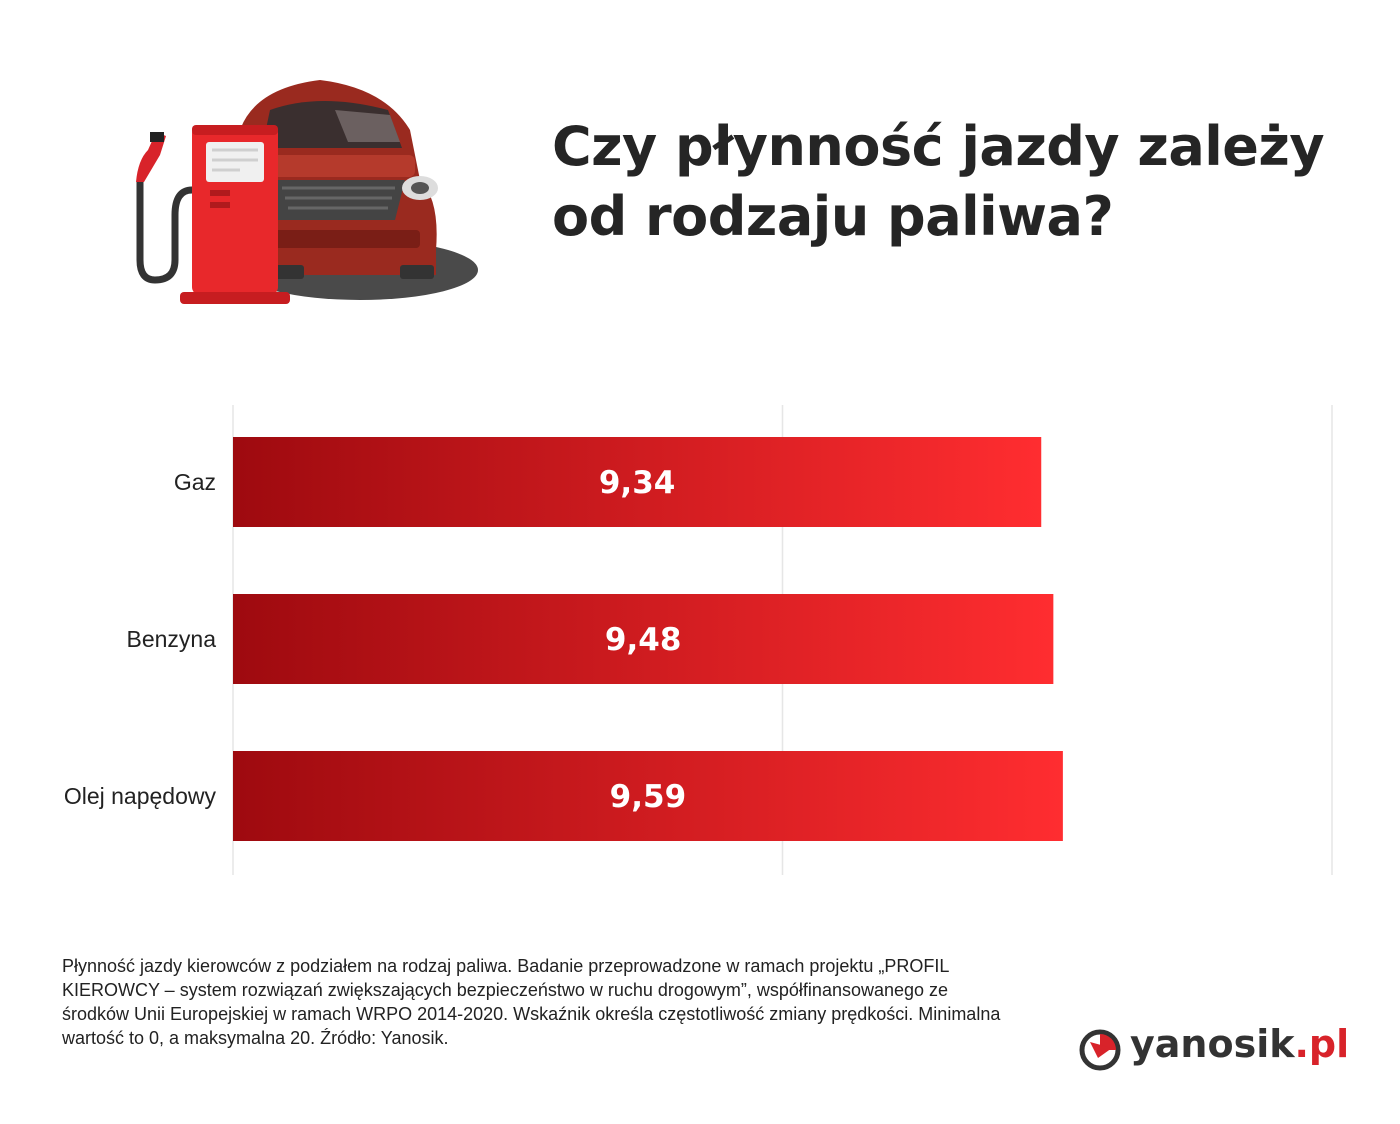 The image size is (1400, 1124). Describe the element at coordinates (195, 482) in the screenshot. I see `category-label: Gaz` at that location.